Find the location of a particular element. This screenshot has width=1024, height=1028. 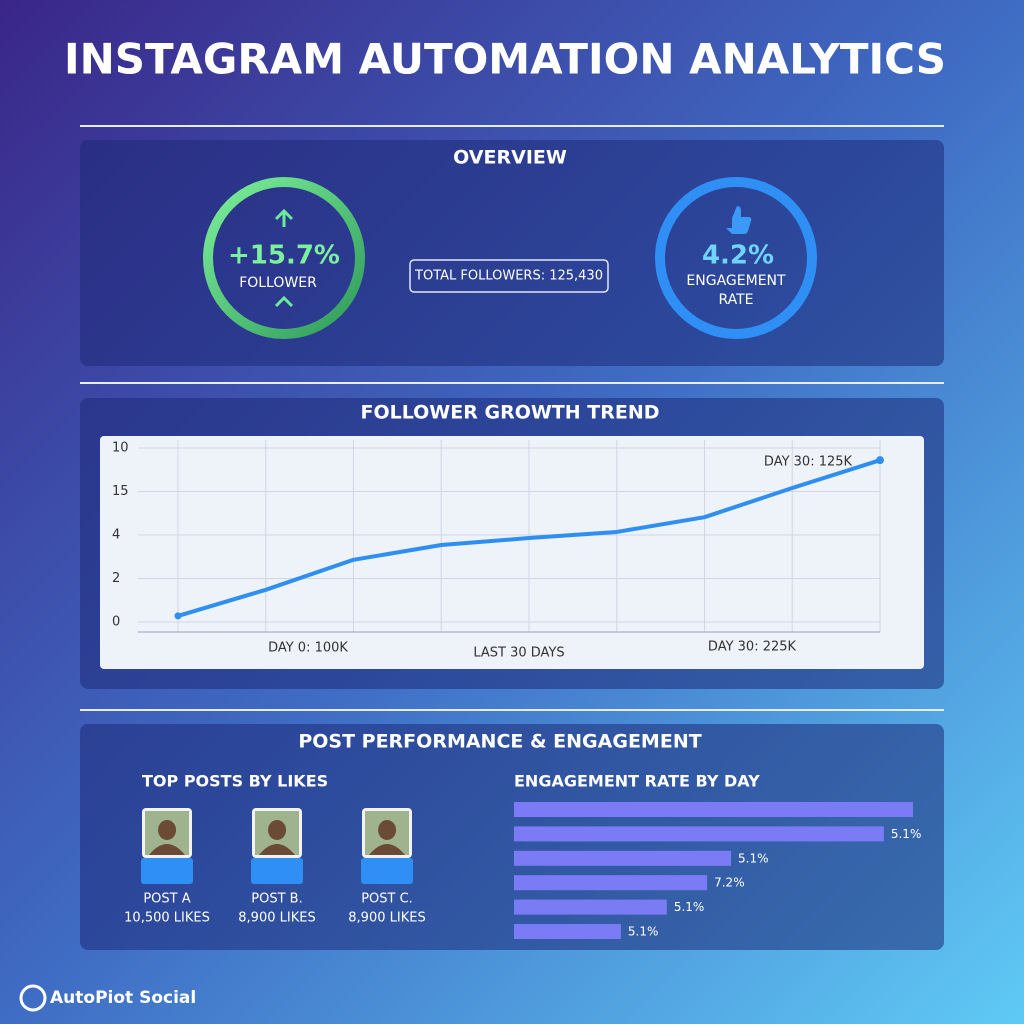

thumb-icon is located at coordinates (739, 220).